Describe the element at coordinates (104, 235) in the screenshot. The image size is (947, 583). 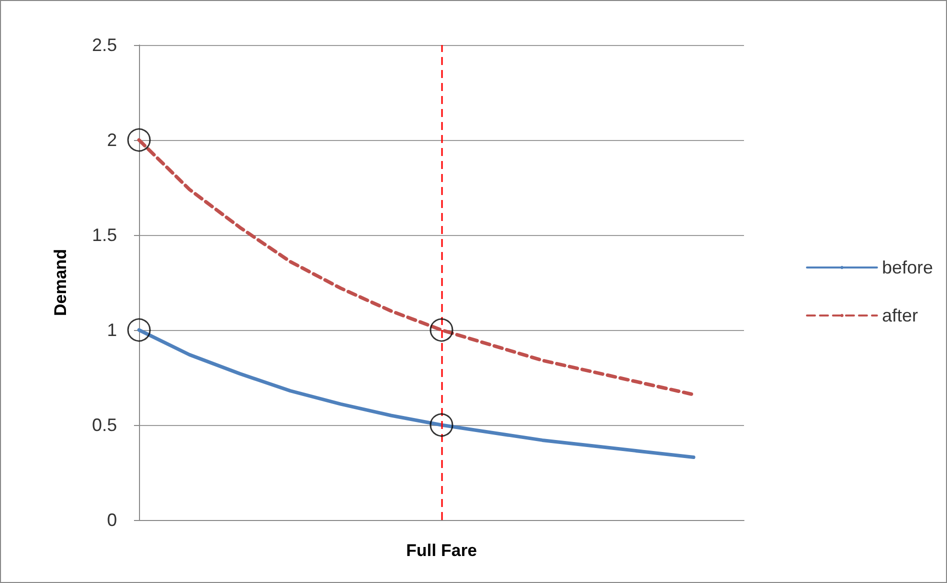
I see `y-tick-label: 1.5` at that location.